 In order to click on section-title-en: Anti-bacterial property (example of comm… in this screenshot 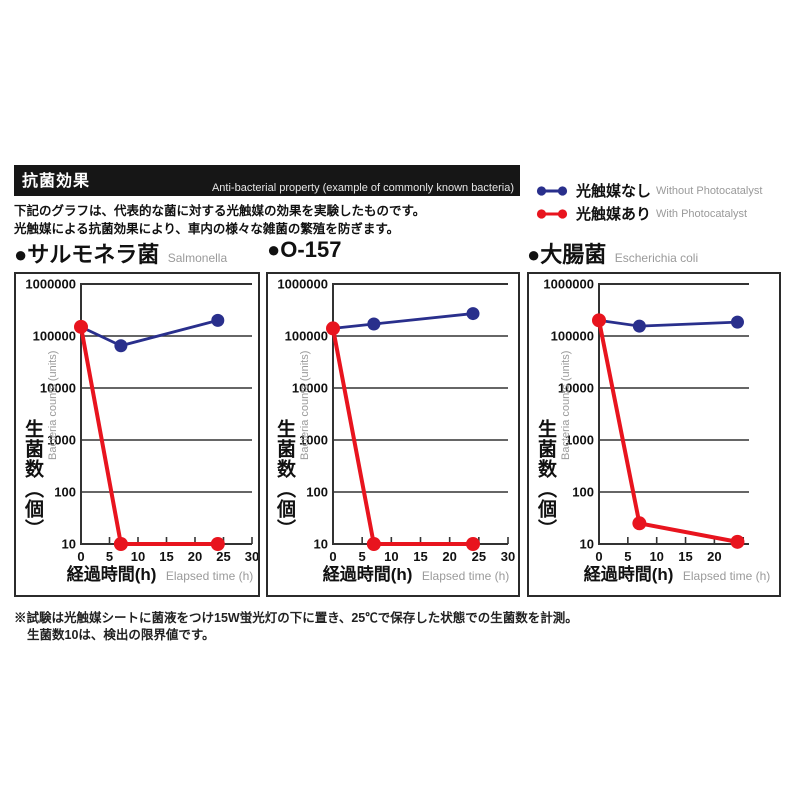, I will do `click(362, 188)`.